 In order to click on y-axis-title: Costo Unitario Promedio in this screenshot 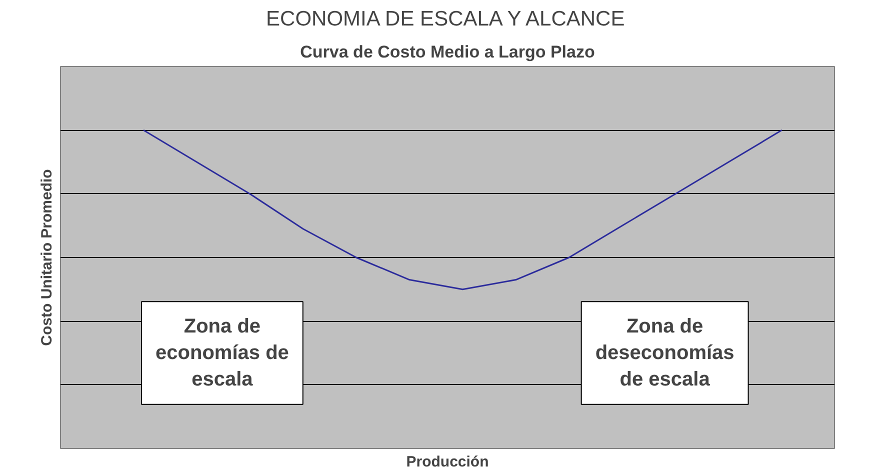, I will do `click(47, 257)`.